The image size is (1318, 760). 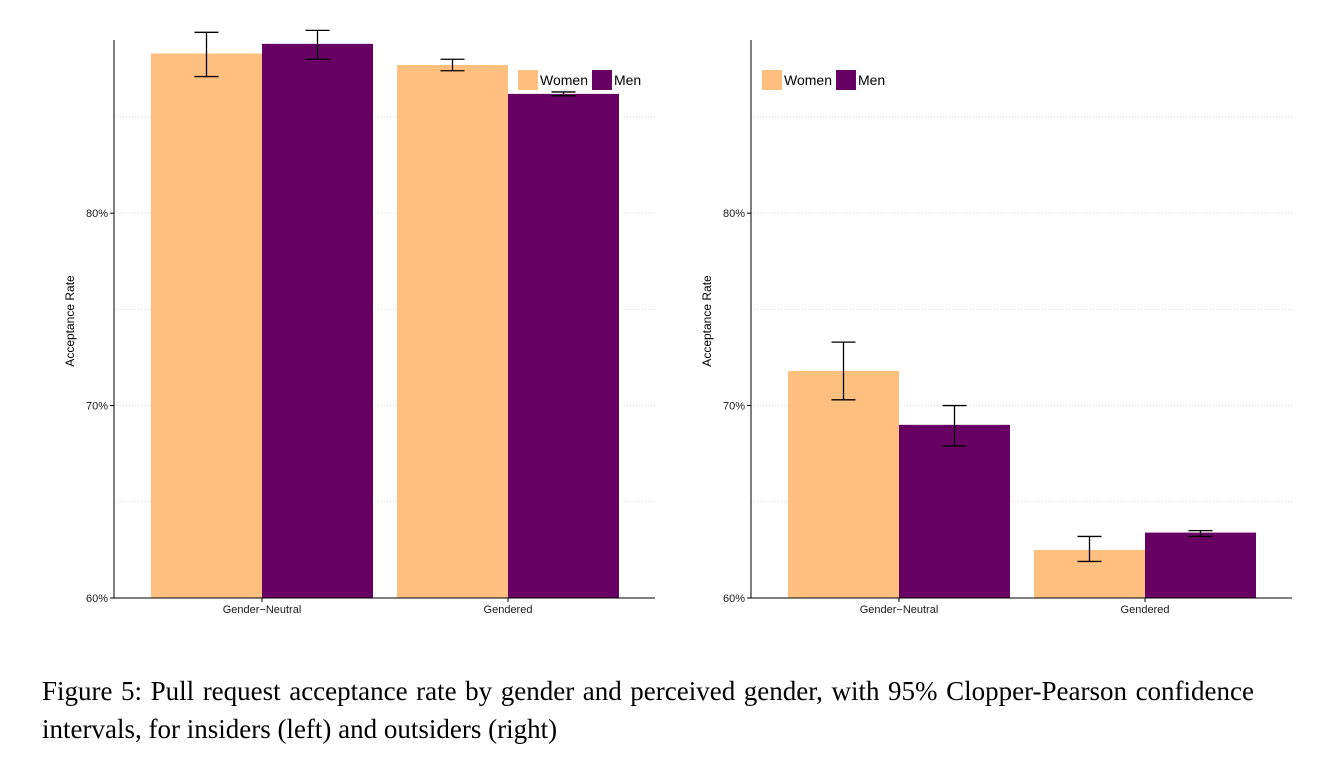 What do you see at coordinates (452, 331) in the screenshot?
I see `bar-women-gendered` at bounding box center [452, 331].